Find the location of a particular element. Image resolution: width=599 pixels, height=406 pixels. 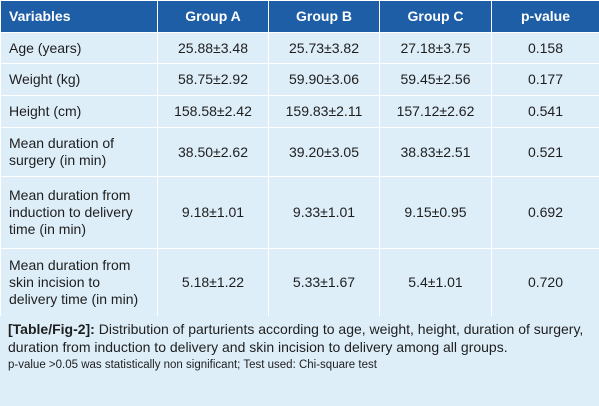

column-header-p-value: p-value is located at coordinates (545, 16).